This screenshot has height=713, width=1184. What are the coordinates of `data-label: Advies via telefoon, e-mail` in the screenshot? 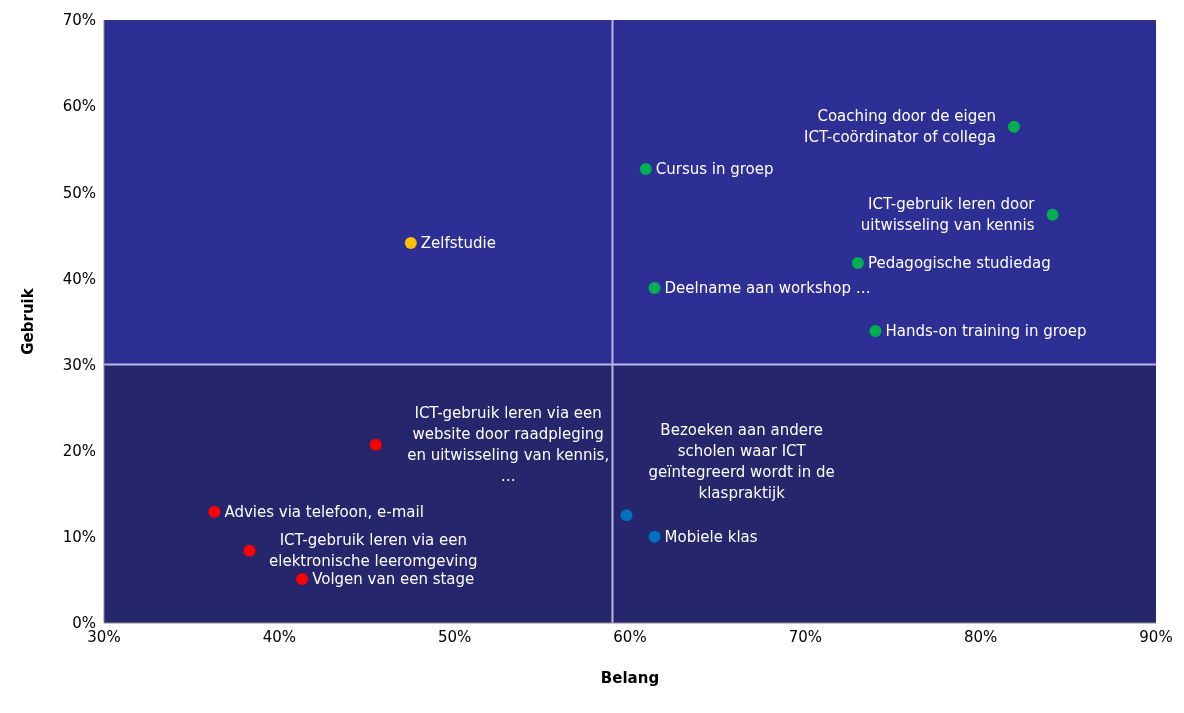 It's located at (324, 511).